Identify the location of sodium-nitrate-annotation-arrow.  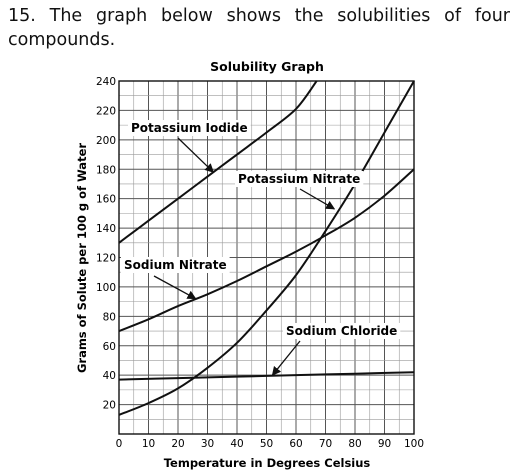
(175, 287).